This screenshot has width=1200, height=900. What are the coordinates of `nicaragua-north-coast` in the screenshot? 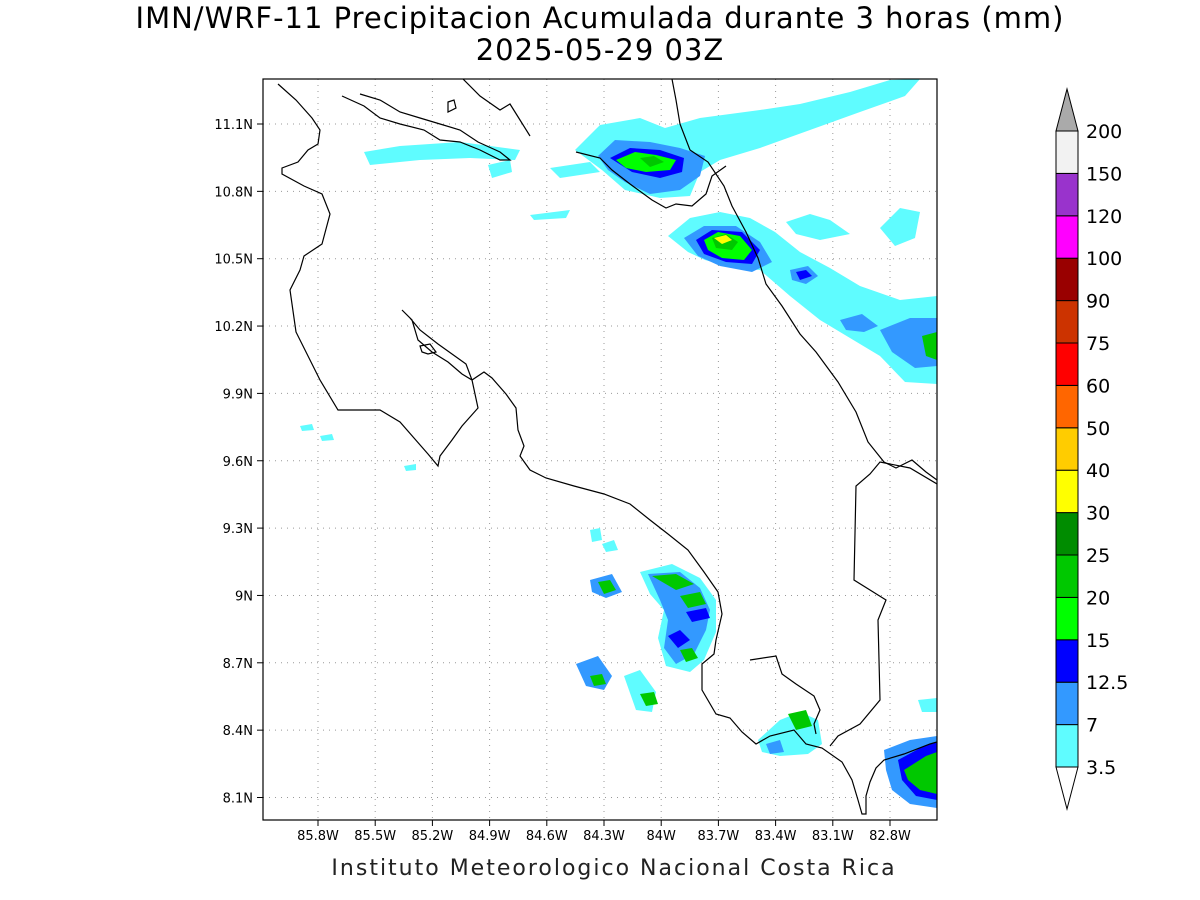 It's located at (496, 108).